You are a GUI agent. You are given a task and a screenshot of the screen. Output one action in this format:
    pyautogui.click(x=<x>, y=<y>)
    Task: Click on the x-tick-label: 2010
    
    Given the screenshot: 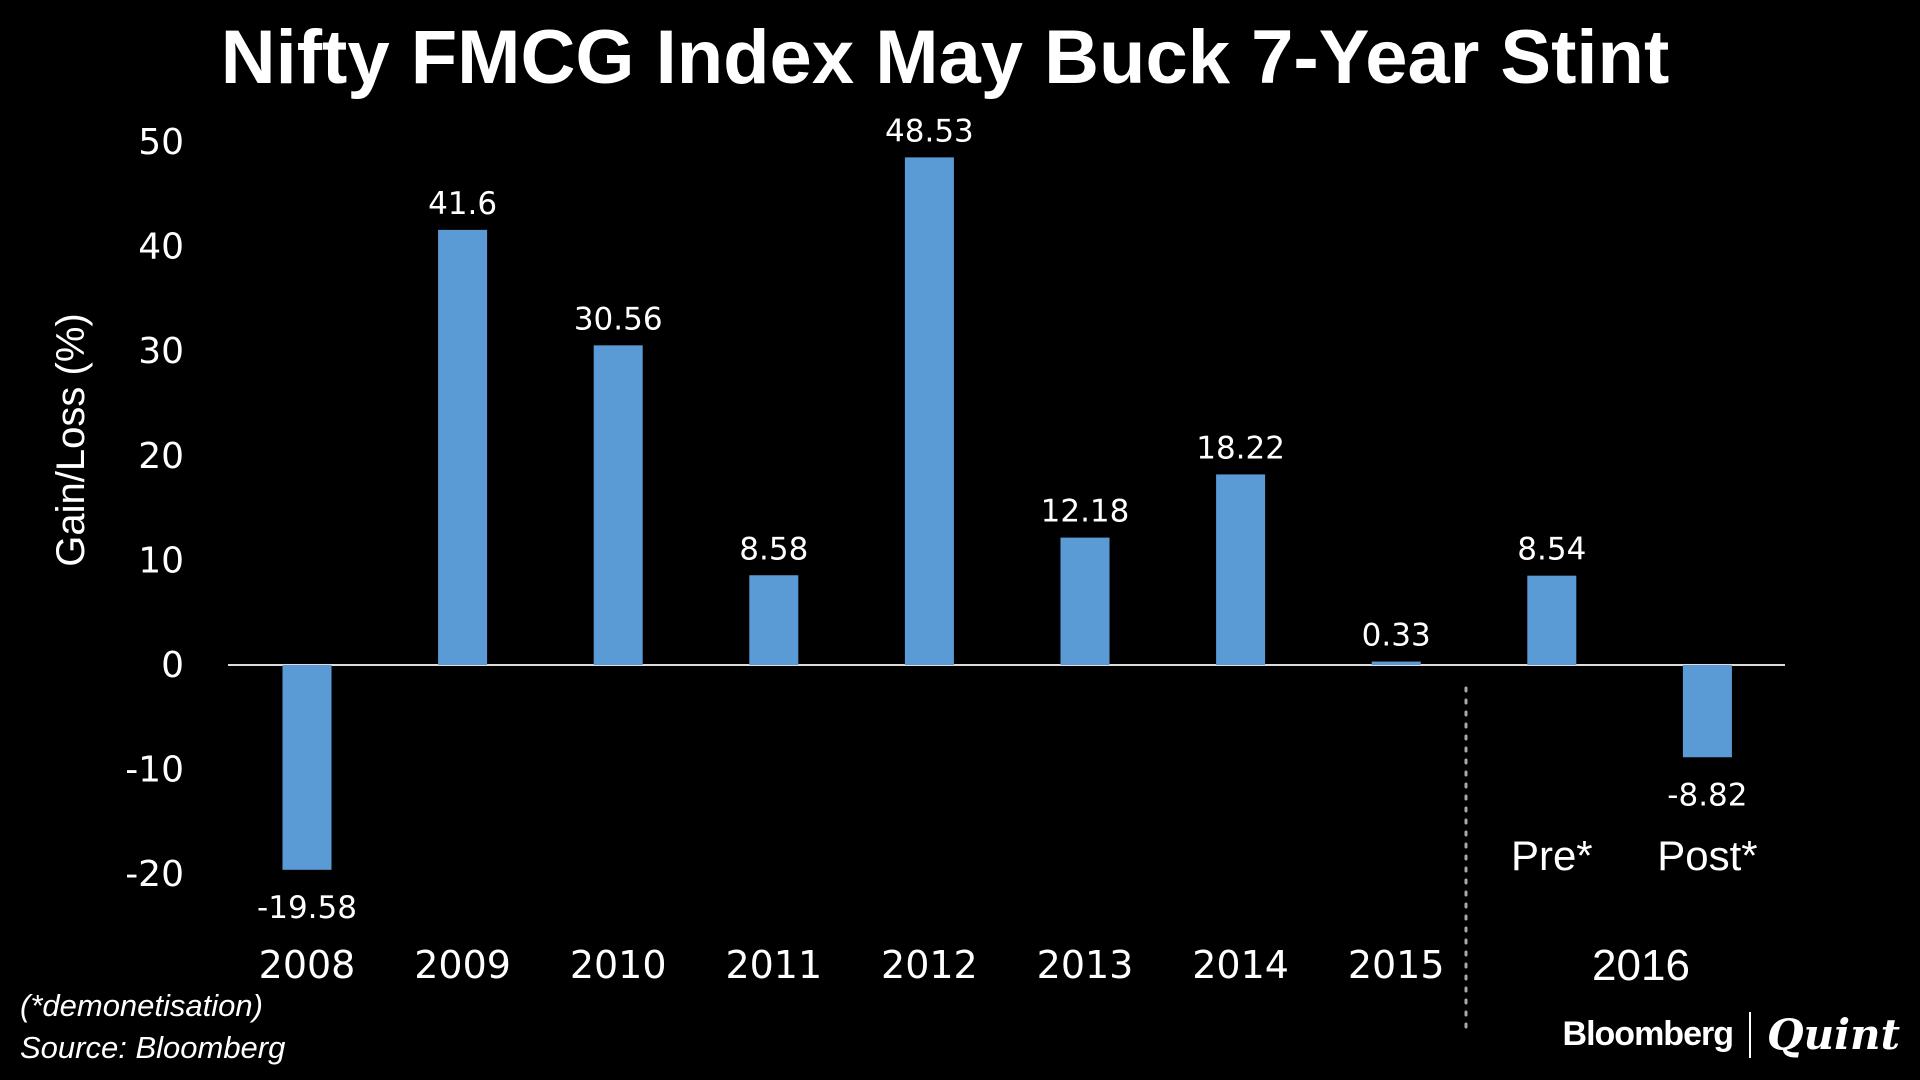 What is the action you would take?
    pyautogui.click(x=618, y=965)
    